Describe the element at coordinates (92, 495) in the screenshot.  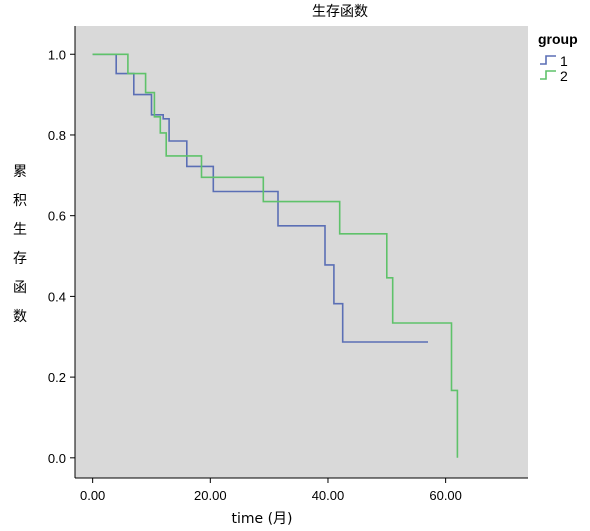
I see `x-tick-label: 0.00` at that location.